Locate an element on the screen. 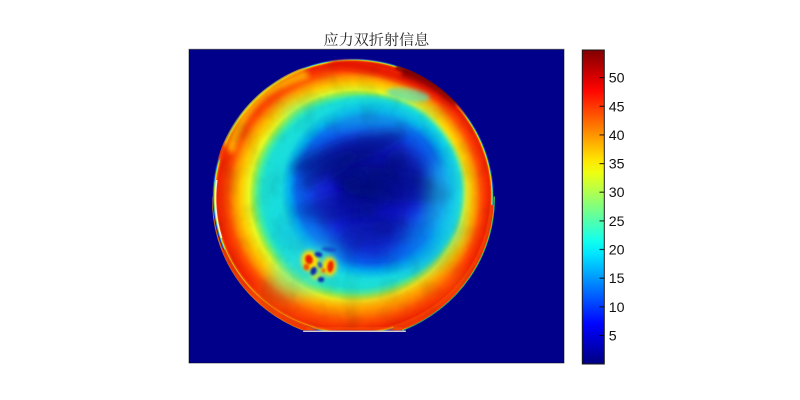 This screenshot has height=400, width=800. svg-text: 30 is located at coordinates (617, 193).